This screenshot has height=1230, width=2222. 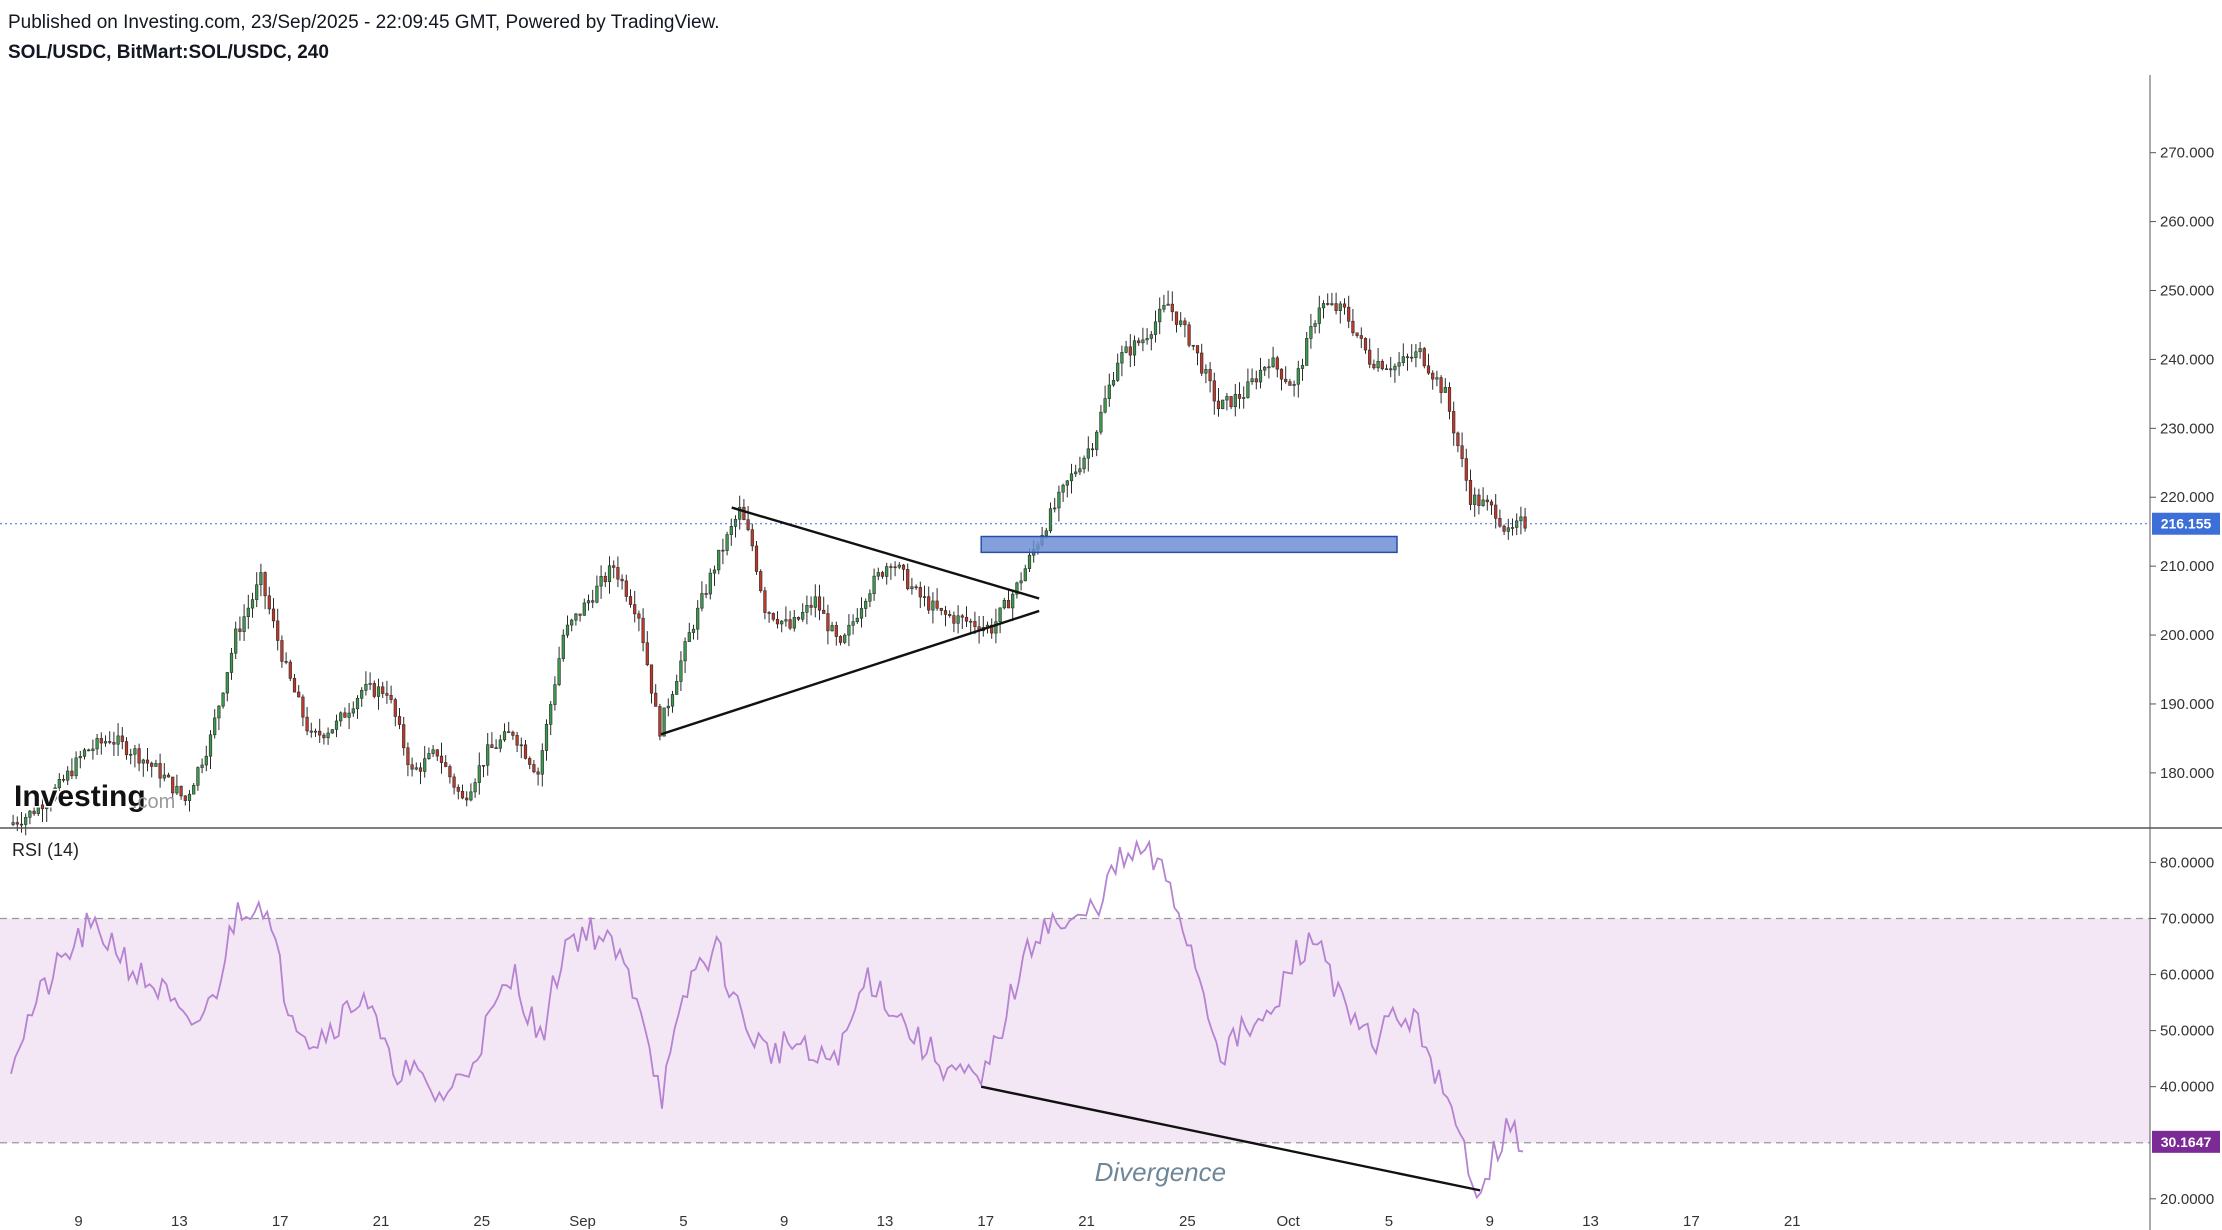 What do you see at coordinates (45, 850) in the screenshot?
I see `rsi-indicator-title: RSI (14)` at bounding box center [45, 850].